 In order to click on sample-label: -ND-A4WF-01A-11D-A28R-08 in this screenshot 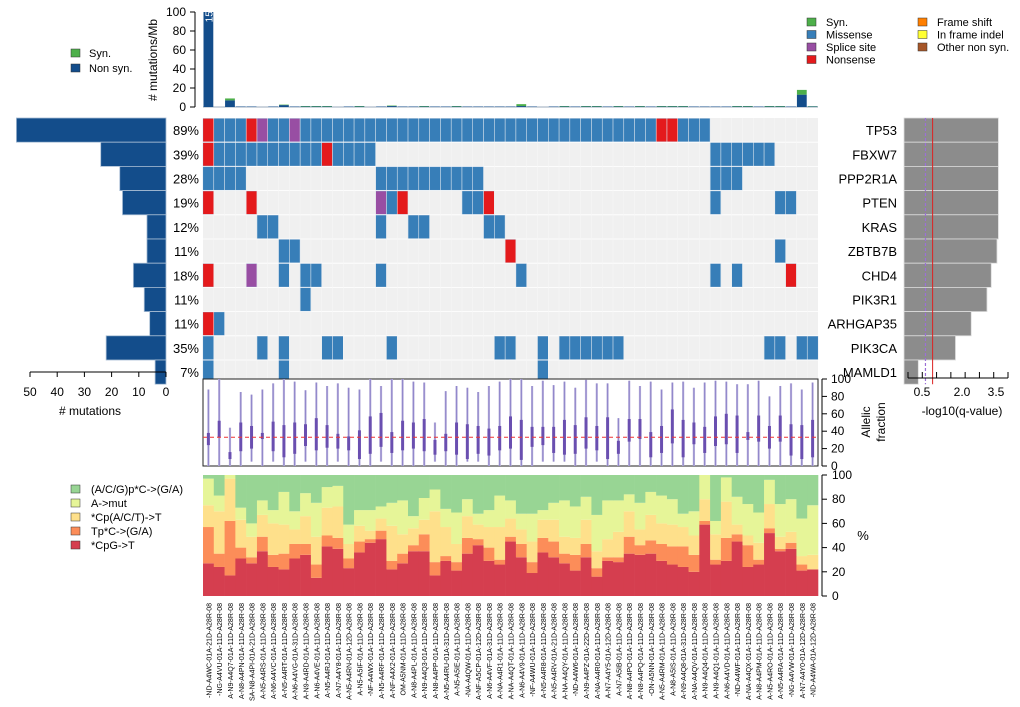, I will do `click(738, 650)`.